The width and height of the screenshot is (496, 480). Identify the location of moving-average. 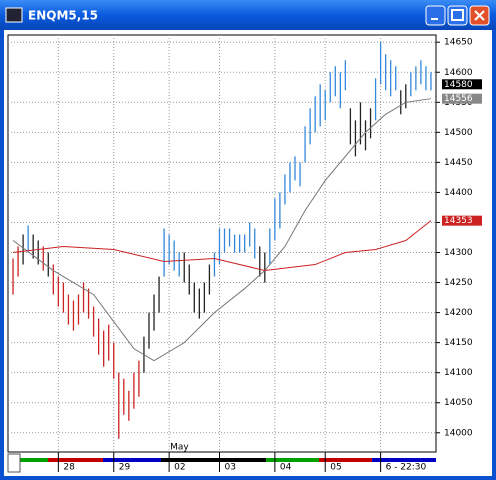
(222, 246).